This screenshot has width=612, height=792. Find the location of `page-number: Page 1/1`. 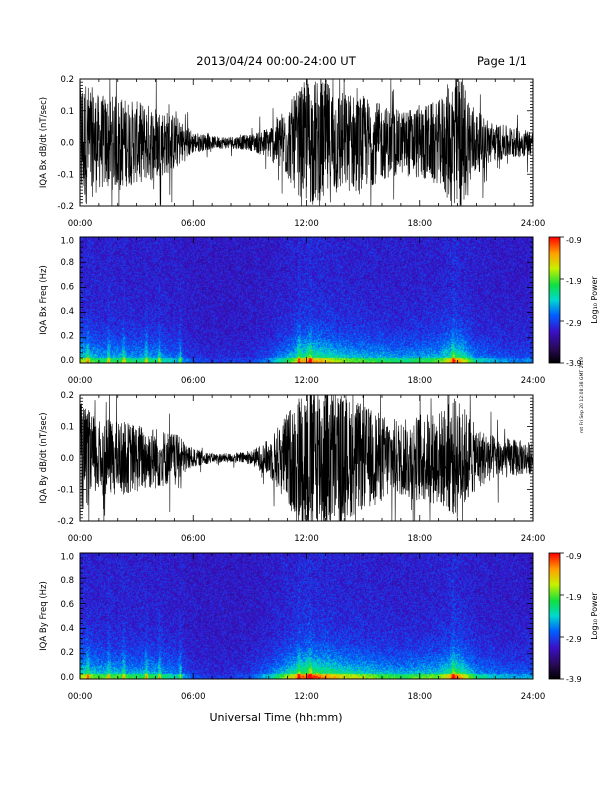

page-number: Page 1/1 is located at coordinates (502, 61).